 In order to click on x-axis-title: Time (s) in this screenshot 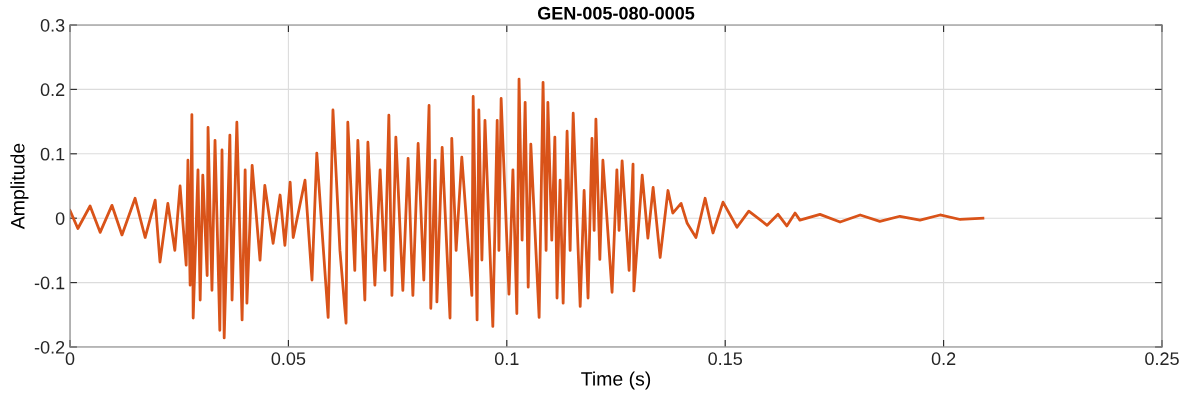, I will do `click(616, 380)`.